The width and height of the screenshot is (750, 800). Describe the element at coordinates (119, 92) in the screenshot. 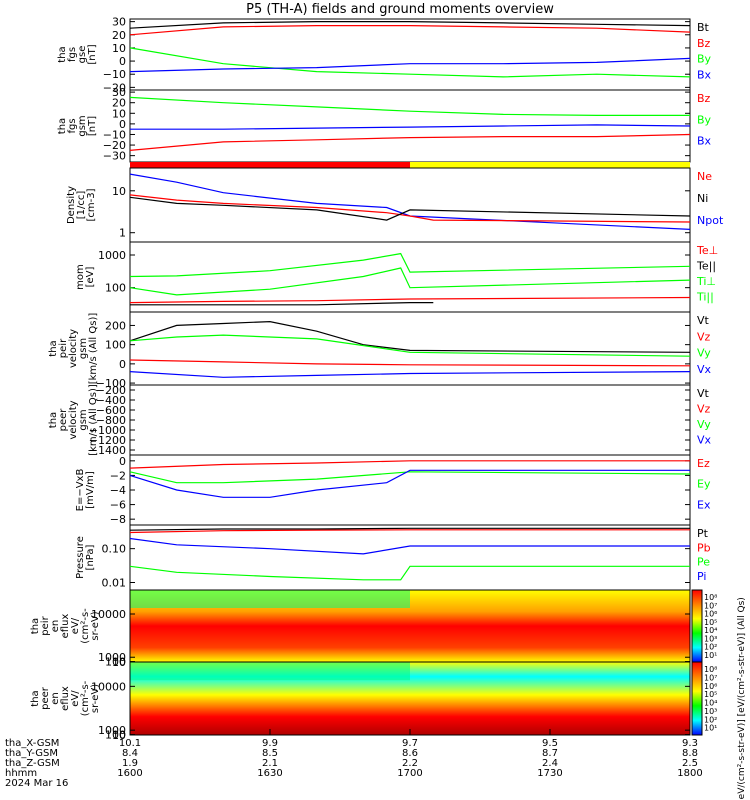

I see `y-tick-label: 30` at that location.